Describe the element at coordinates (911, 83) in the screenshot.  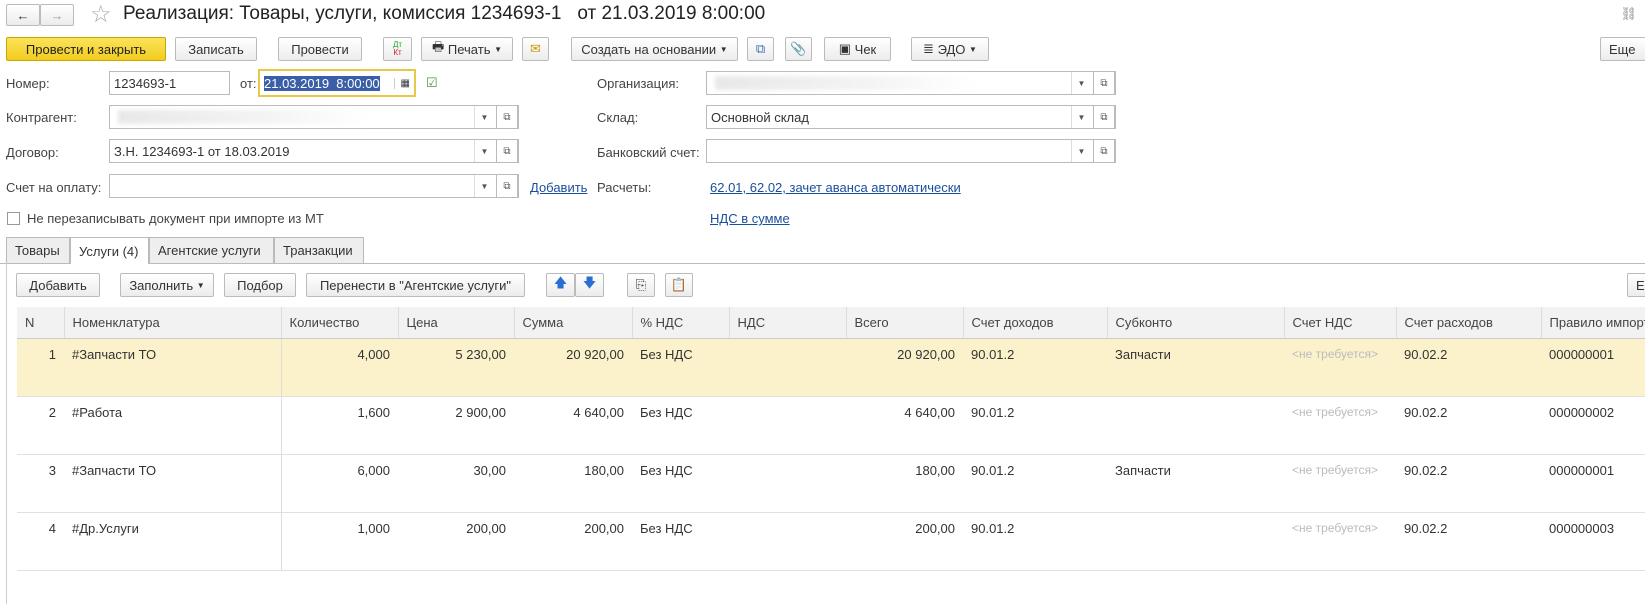
I see `organization-input: ▼ ⧉` at that location.